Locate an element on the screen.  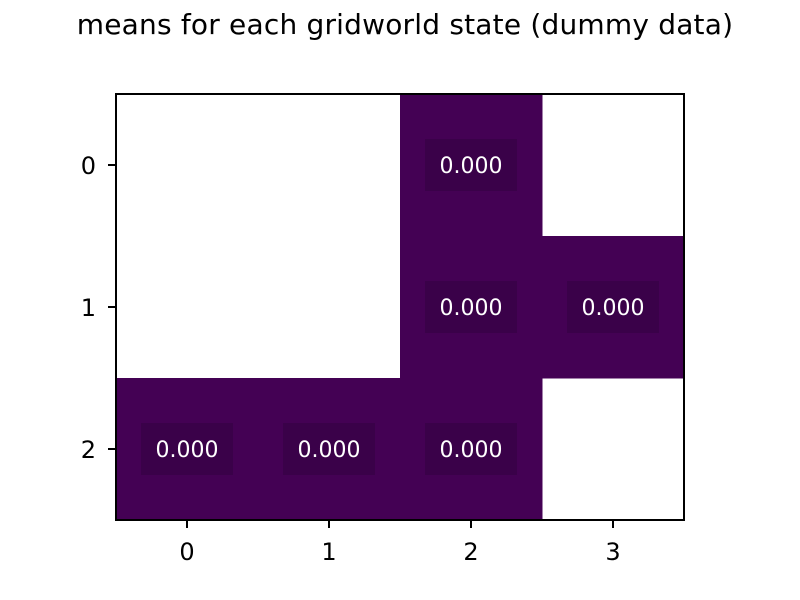
y-tick-label-0: 0 is located at coordinates (88, 166).